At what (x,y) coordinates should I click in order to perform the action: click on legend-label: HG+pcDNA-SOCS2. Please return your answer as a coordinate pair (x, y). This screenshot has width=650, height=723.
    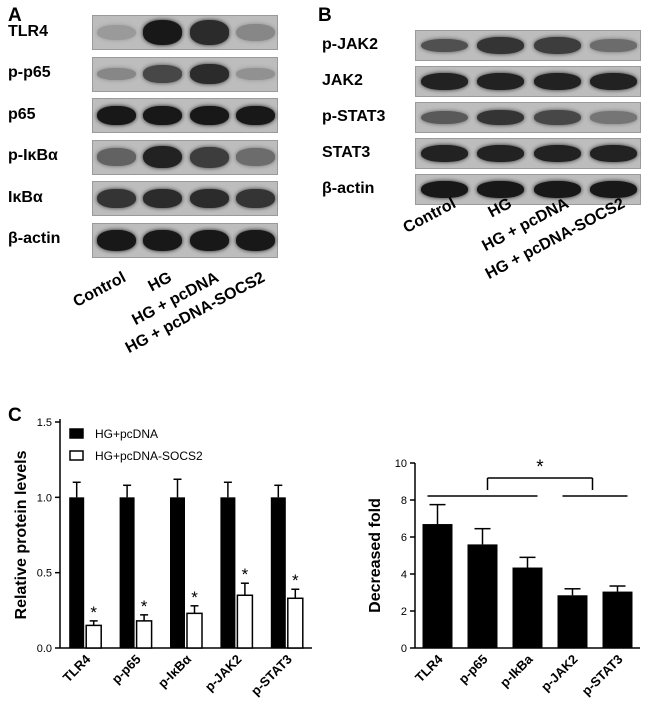
    Looking at the image, I should click on (149, 456).